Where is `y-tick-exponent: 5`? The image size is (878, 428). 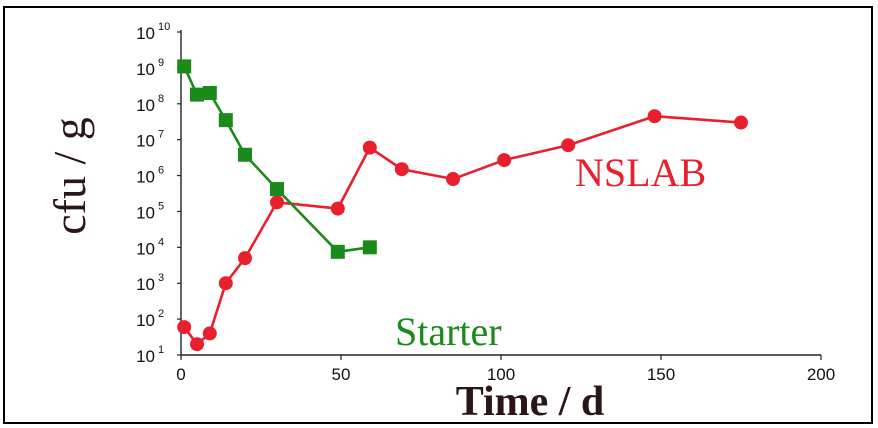
y-tick-exponent: 5 is located at coordinates (161, 206).